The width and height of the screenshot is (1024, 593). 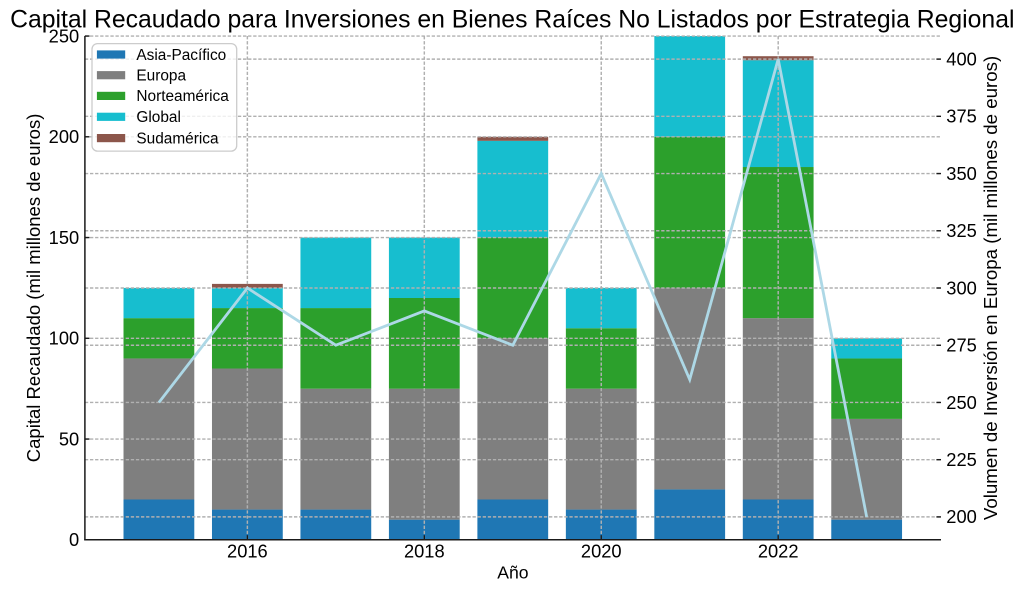 What do you see at coordinates (64, 237) in the screenshot?
I see `svg-text: 150` at bounding box center [64, 237].